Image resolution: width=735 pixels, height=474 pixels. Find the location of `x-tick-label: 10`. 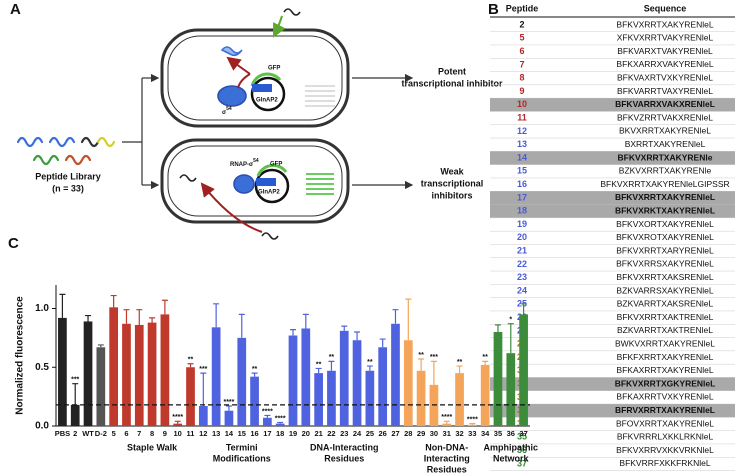

x-tick-label: 10 is located at coordinates (178, 433).